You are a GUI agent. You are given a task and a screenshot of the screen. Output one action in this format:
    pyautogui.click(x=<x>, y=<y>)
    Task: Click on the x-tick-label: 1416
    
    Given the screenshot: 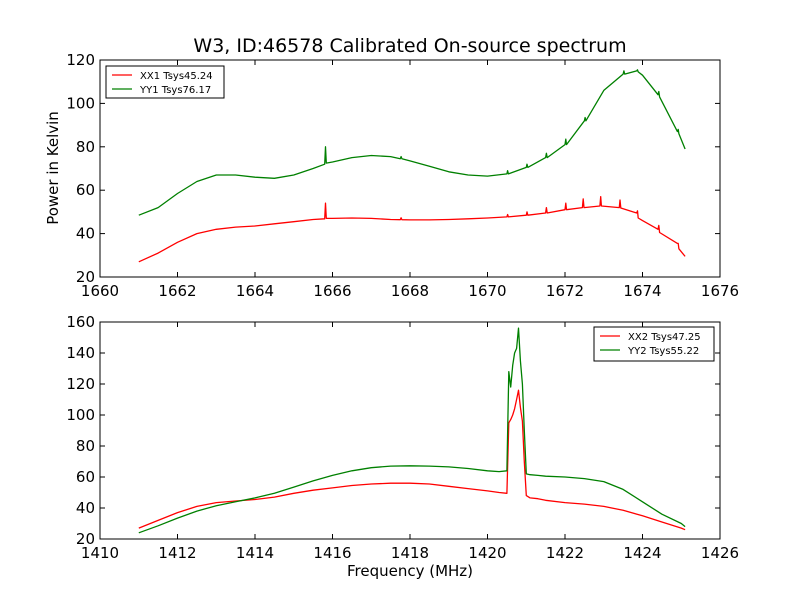 What is the action you would take?
    pyautogui.click(x=332, y=553)
    